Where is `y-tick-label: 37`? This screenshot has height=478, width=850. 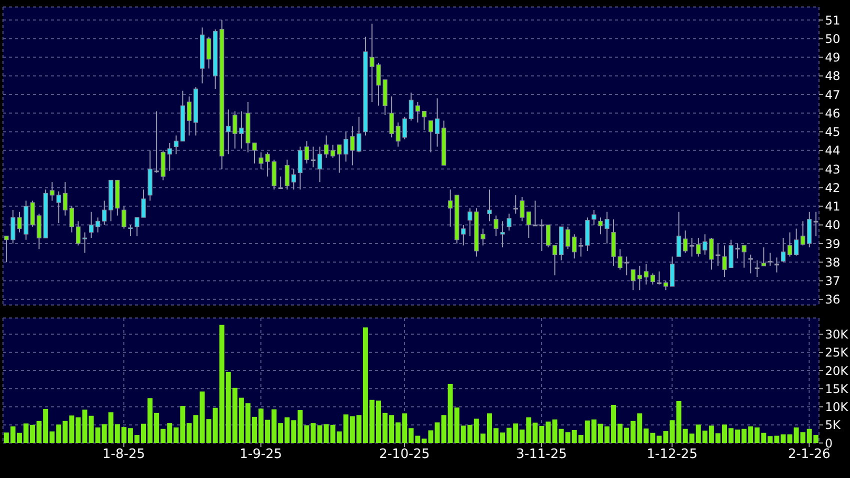
y-tick-label: 37 is located at coordinates (832, 281).